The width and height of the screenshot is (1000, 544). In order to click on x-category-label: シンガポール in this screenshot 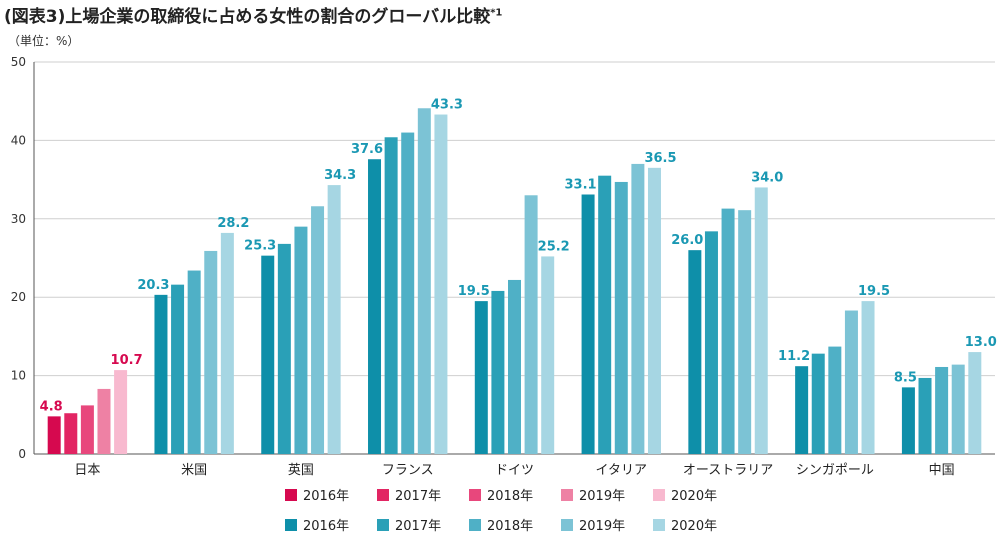, I will do `click(835, 470)`.